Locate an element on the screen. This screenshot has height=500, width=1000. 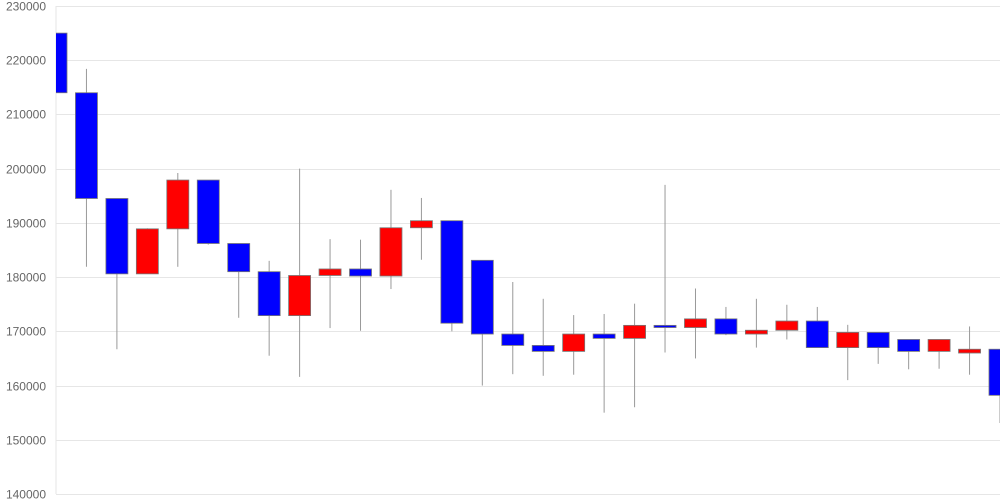
y-tick-label: 220000 is located at coordinates (26, 61).